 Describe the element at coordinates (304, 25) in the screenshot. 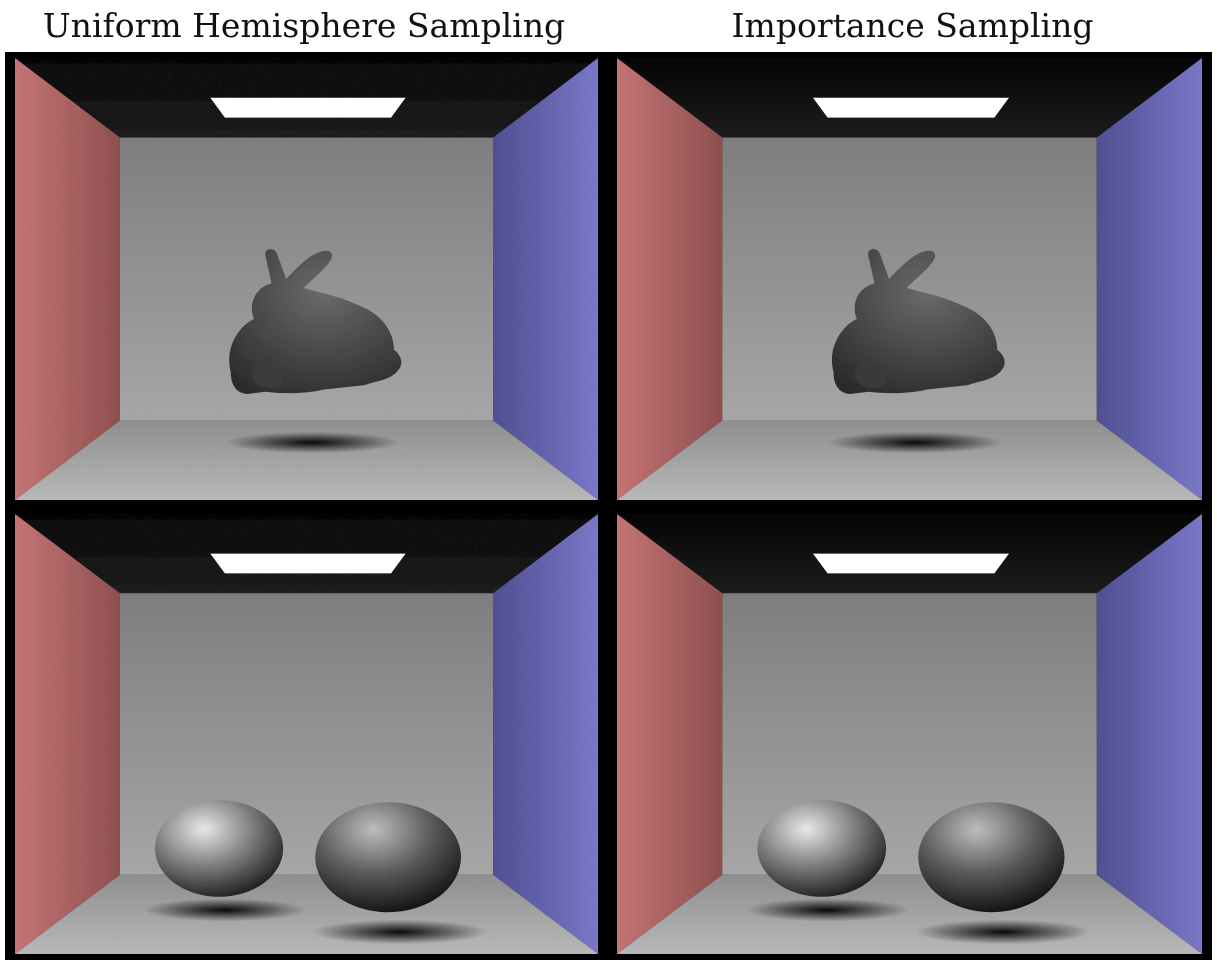

I see `title-uniform-hemisphere-sampling: Uniform Hemisphere Sampling` at that location.